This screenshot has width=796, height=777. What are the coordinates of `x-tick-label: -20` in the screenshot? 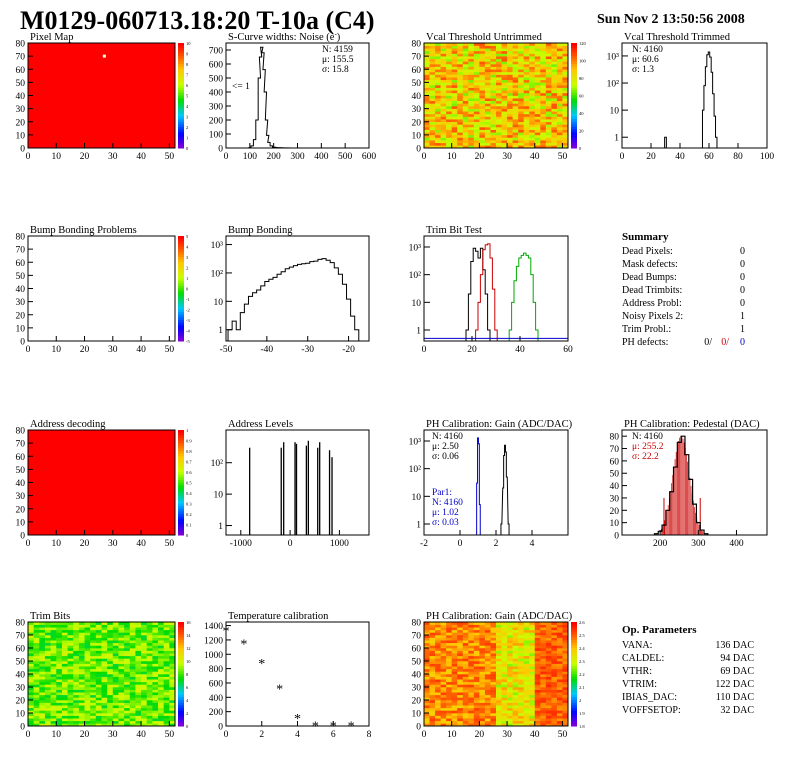 It's located at (348, 350).